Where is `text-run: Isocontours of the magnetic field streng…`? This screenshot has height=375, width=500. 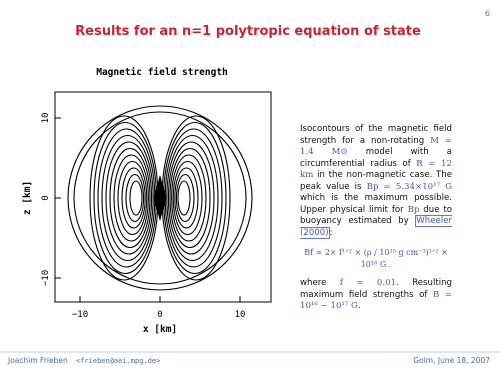 text-run: Isocontours of the magnetic field streng… is located at coordinates (376, 135).